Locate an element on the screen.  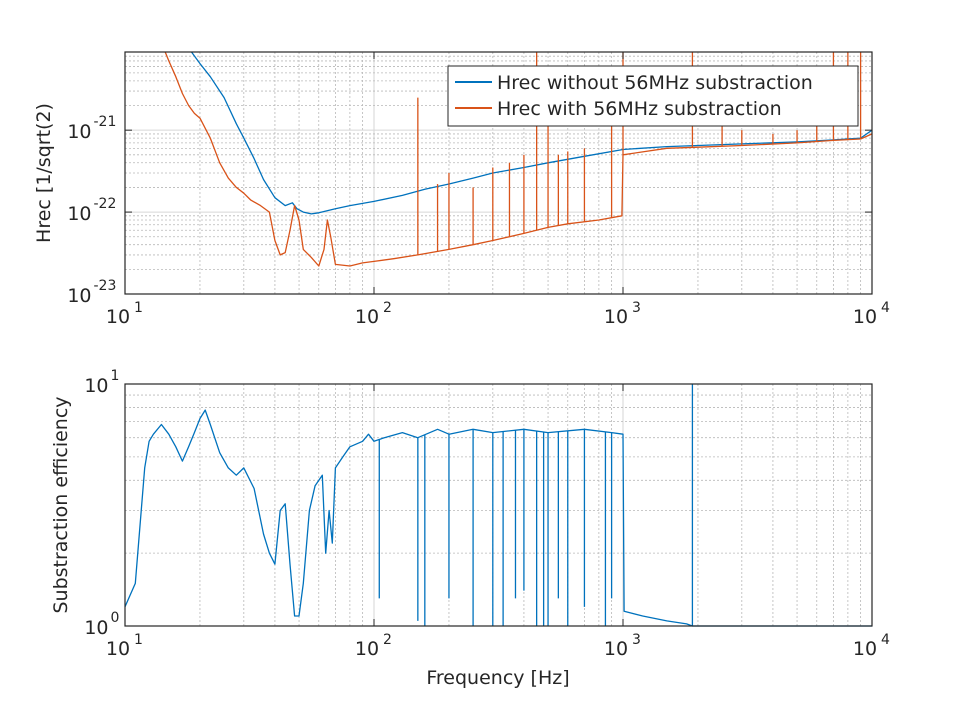
spectrum-y-tick-exponent: -22 is located at coordinates (105, 204).